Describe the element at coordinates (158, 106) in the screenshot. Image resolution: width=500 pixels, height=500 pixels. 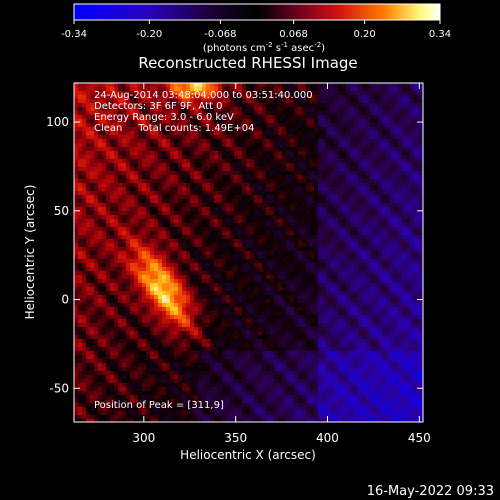
I see `annotation-line: Detectors: 3F 6F 9F, Att 0` at that location.